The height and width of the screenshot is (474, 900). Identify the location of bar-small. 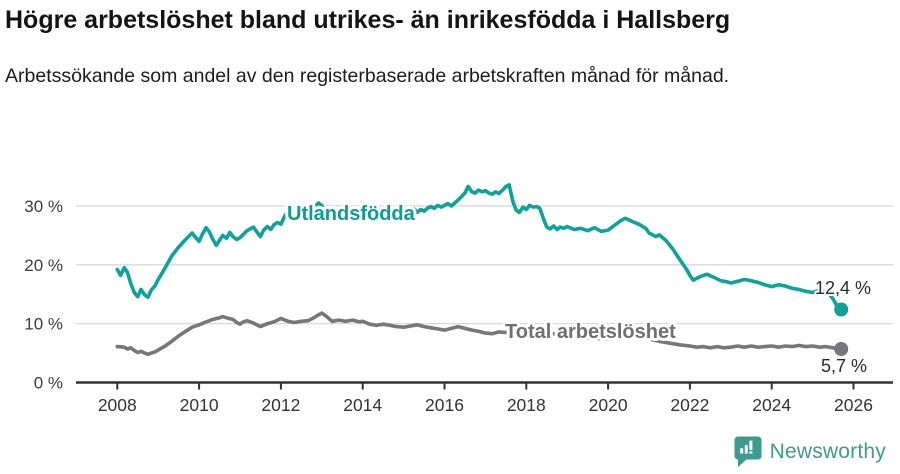
(741, 451).